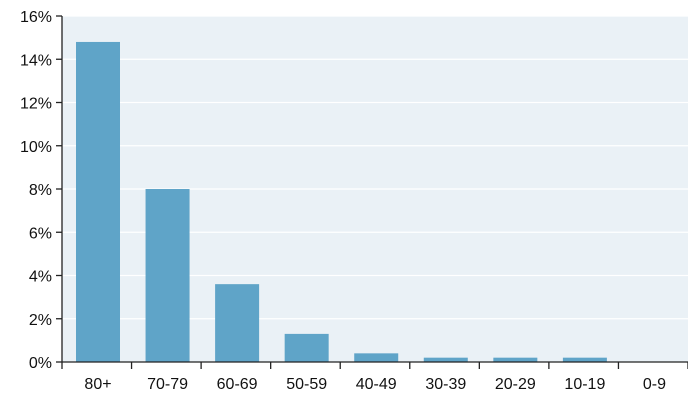 The image size is (688, 398). What do you see at coordinates (40, 363) in the screenshot?
I see `y-tick-label: 0%` at bounding box center [40, 363].